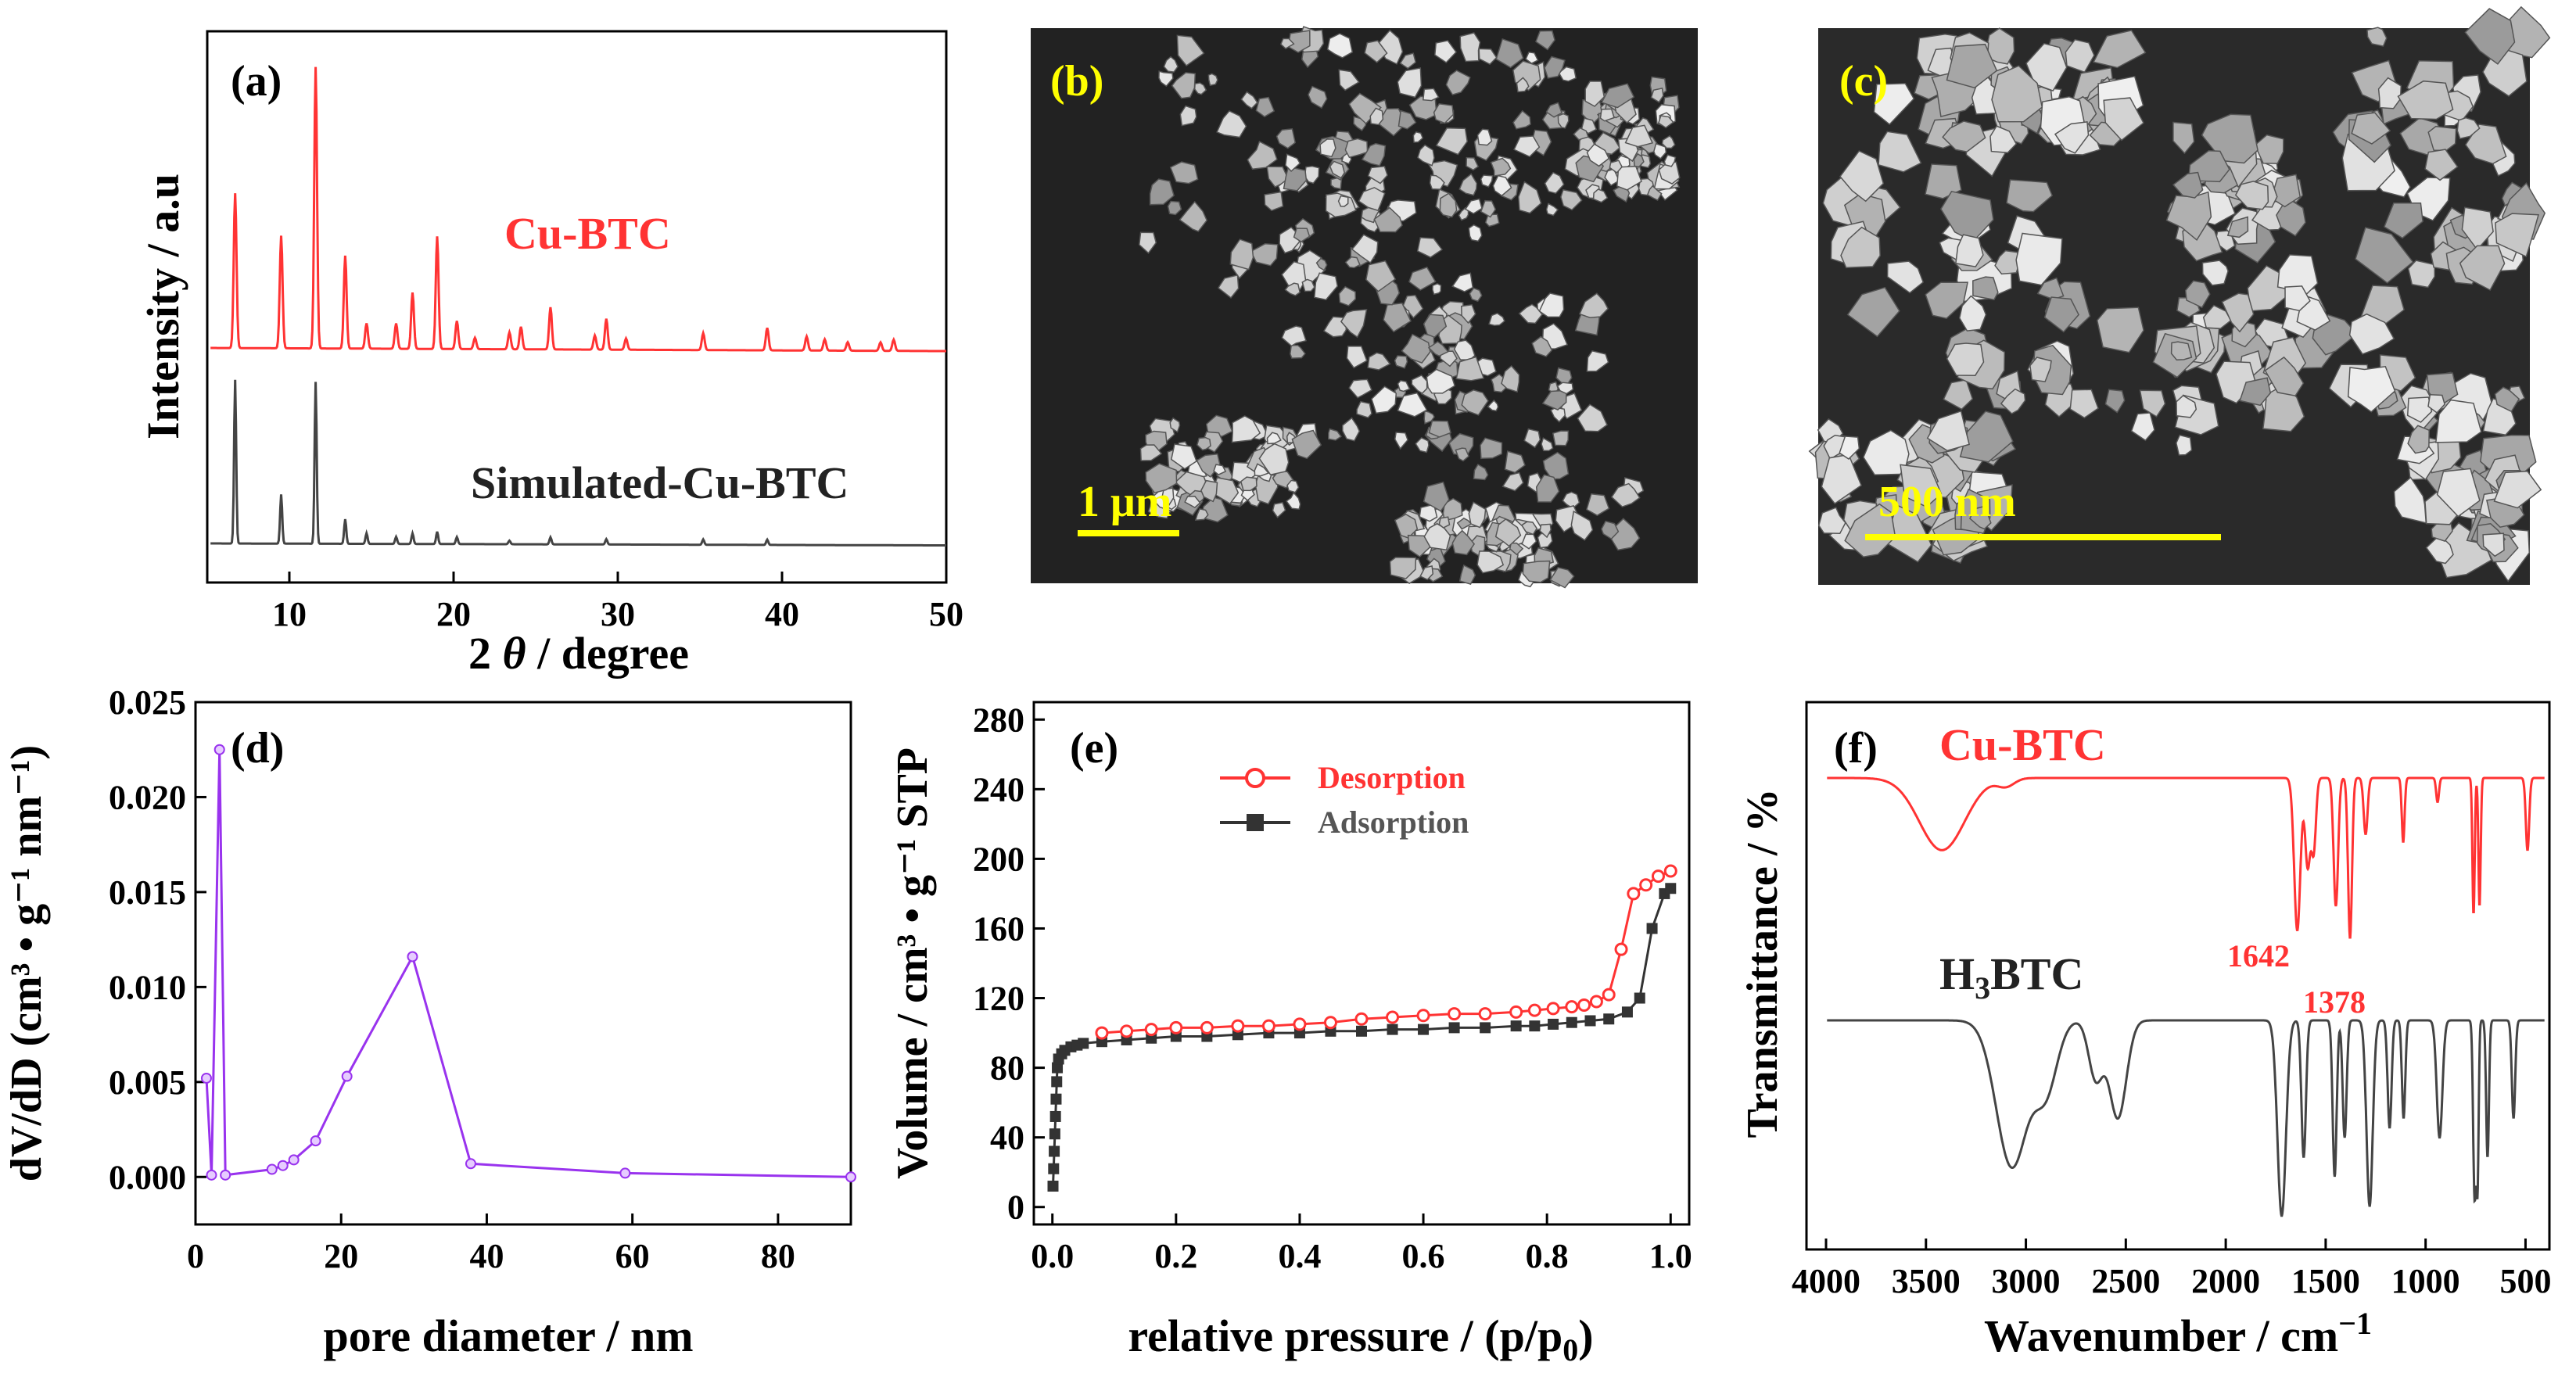 This screenshot has height=1373, width=2576. What do you see at coordinates (2026, 1281) in the screenshot?
I see `panel-f-x-tick-label: 3000` at bounding box center [2026, 1281].